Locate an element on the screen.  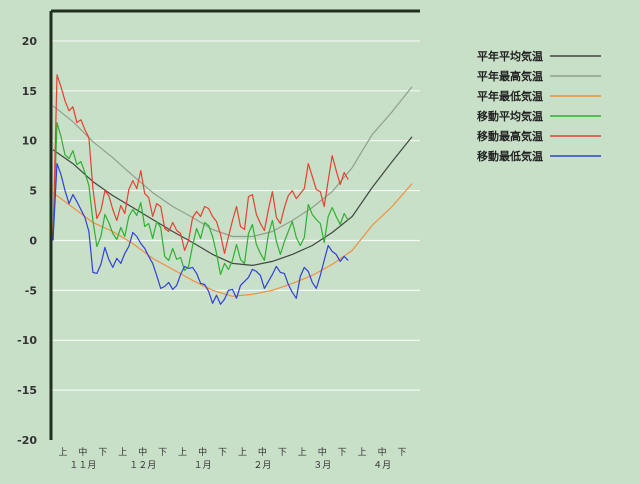
legend-label: 平年最高気温 is located at coordinates (510, 76).